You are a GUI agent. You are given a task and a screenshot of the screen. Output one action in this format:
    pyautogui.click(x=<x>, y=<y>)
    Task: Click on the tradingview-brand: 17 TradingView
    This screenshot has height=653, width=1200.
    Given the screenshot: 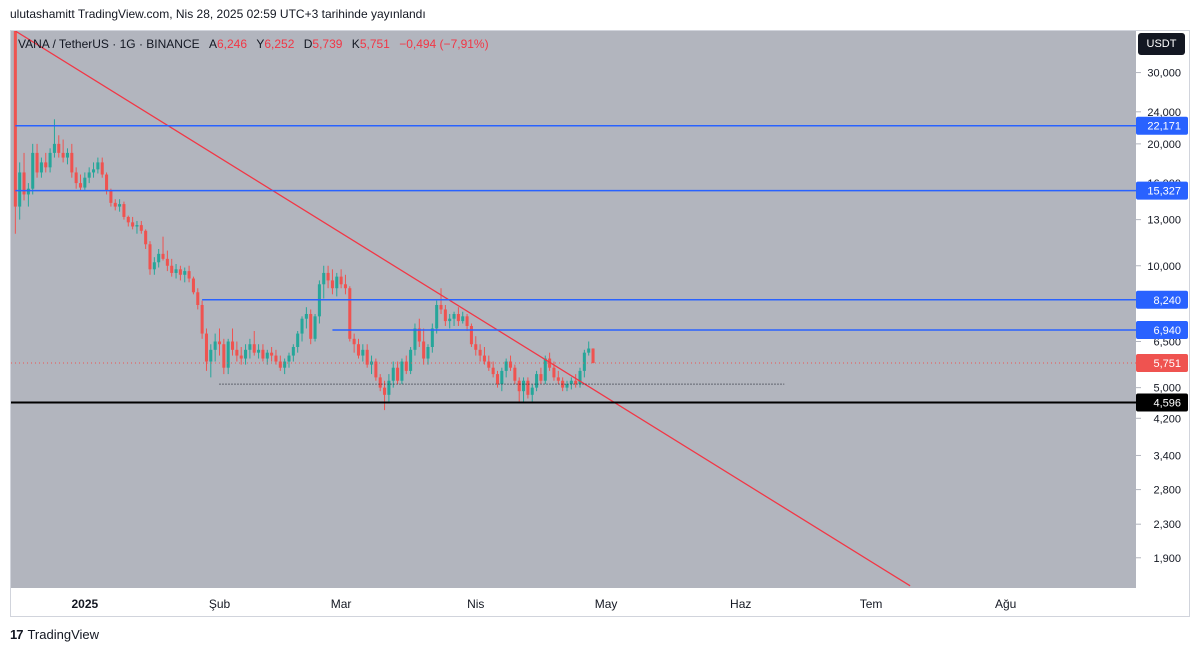 What is the action you would take?
    pyautogui.click(x=54, y=634)
    